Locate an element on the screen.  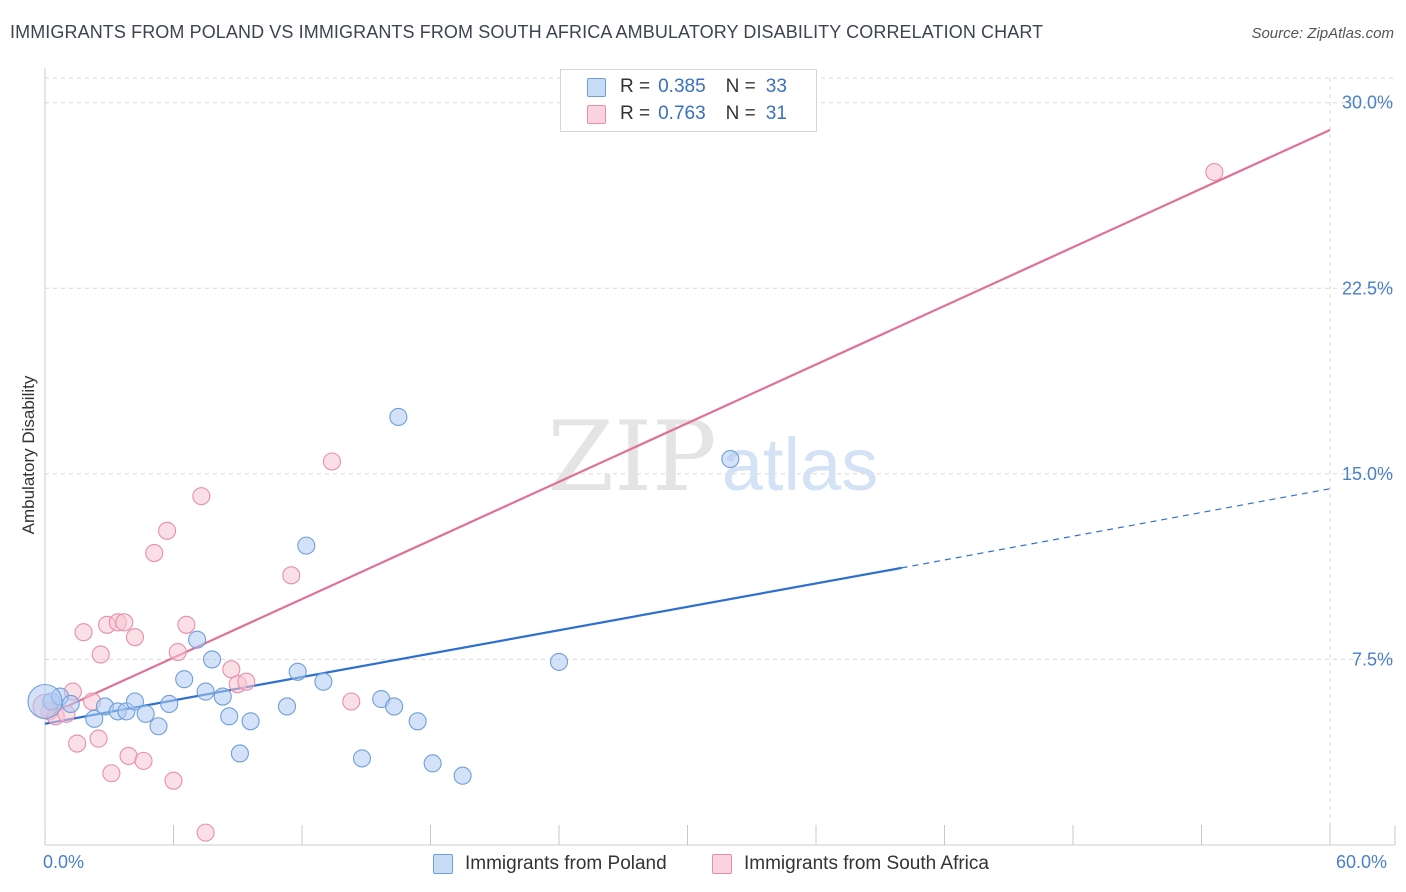
legend-row-south-africa: R = 0.763 N = 31 is located at coordinates (687, 114).